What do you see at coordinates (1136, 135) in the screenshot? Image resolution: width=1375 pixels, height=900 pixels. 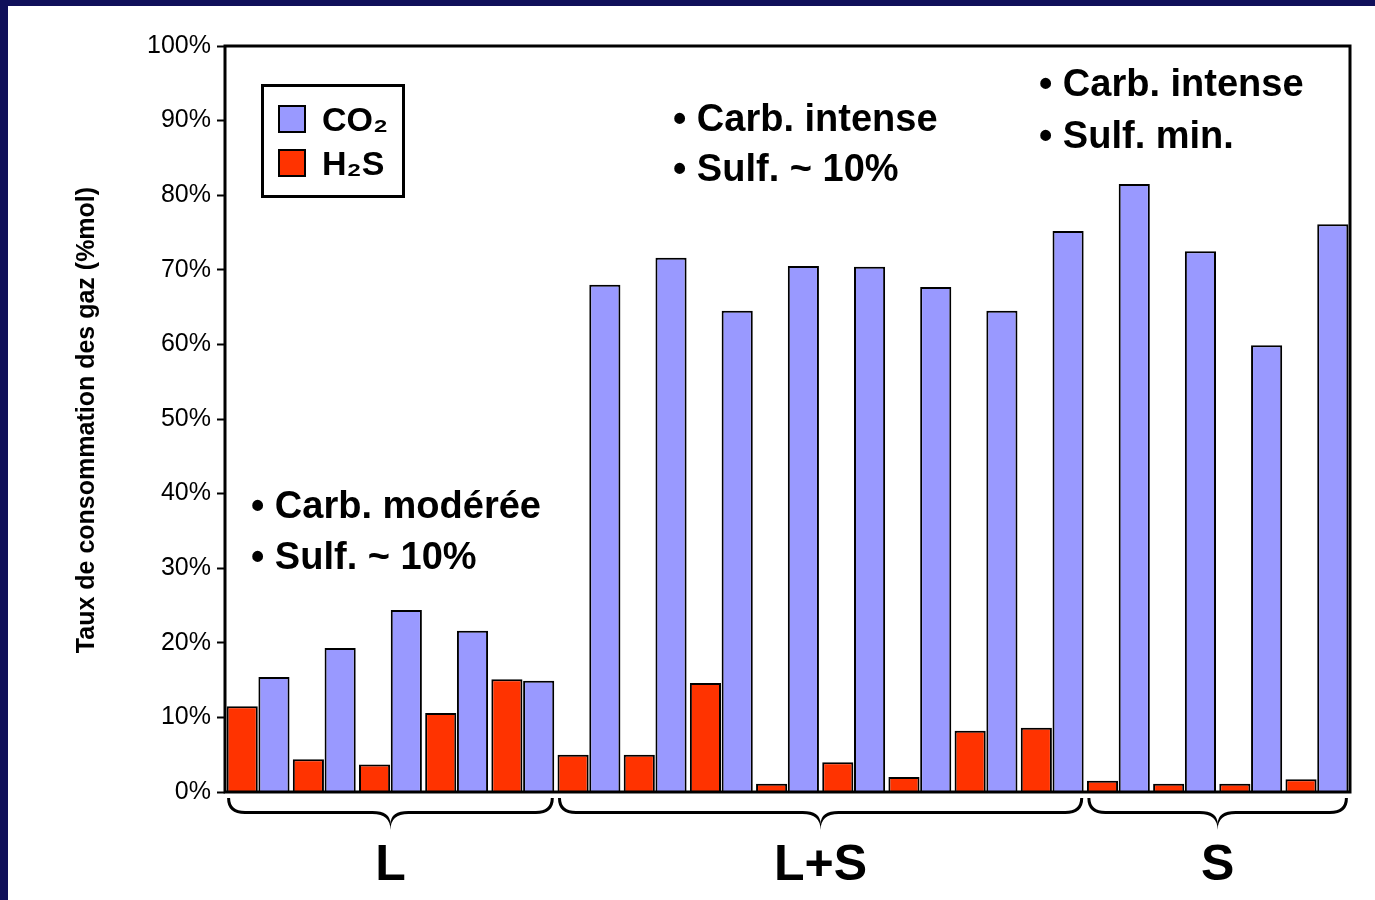 I see `annotation: • Sulf. min.` at bounding box center [1136, 135].